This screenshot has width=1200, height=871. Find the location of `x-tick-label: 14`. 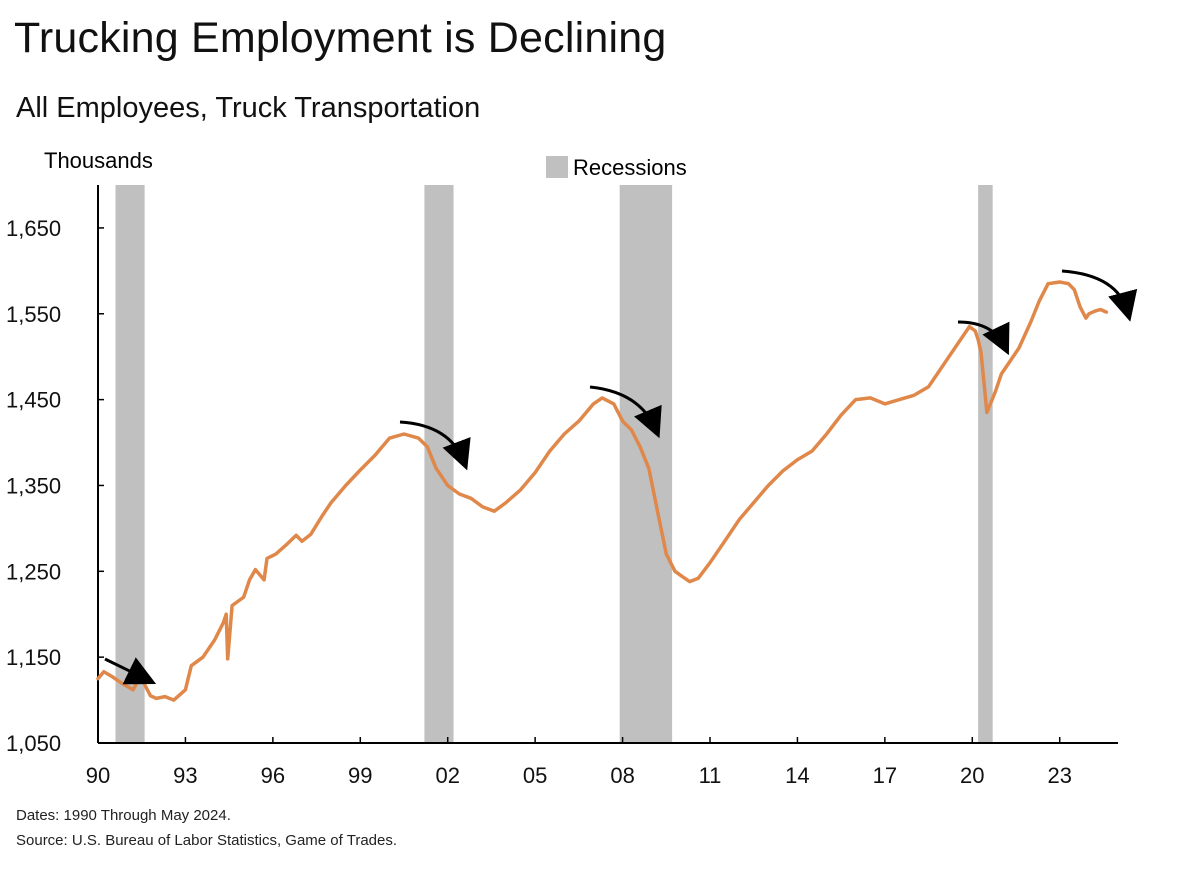

x-tick-label: 14 is located at coordinates (797, 775).